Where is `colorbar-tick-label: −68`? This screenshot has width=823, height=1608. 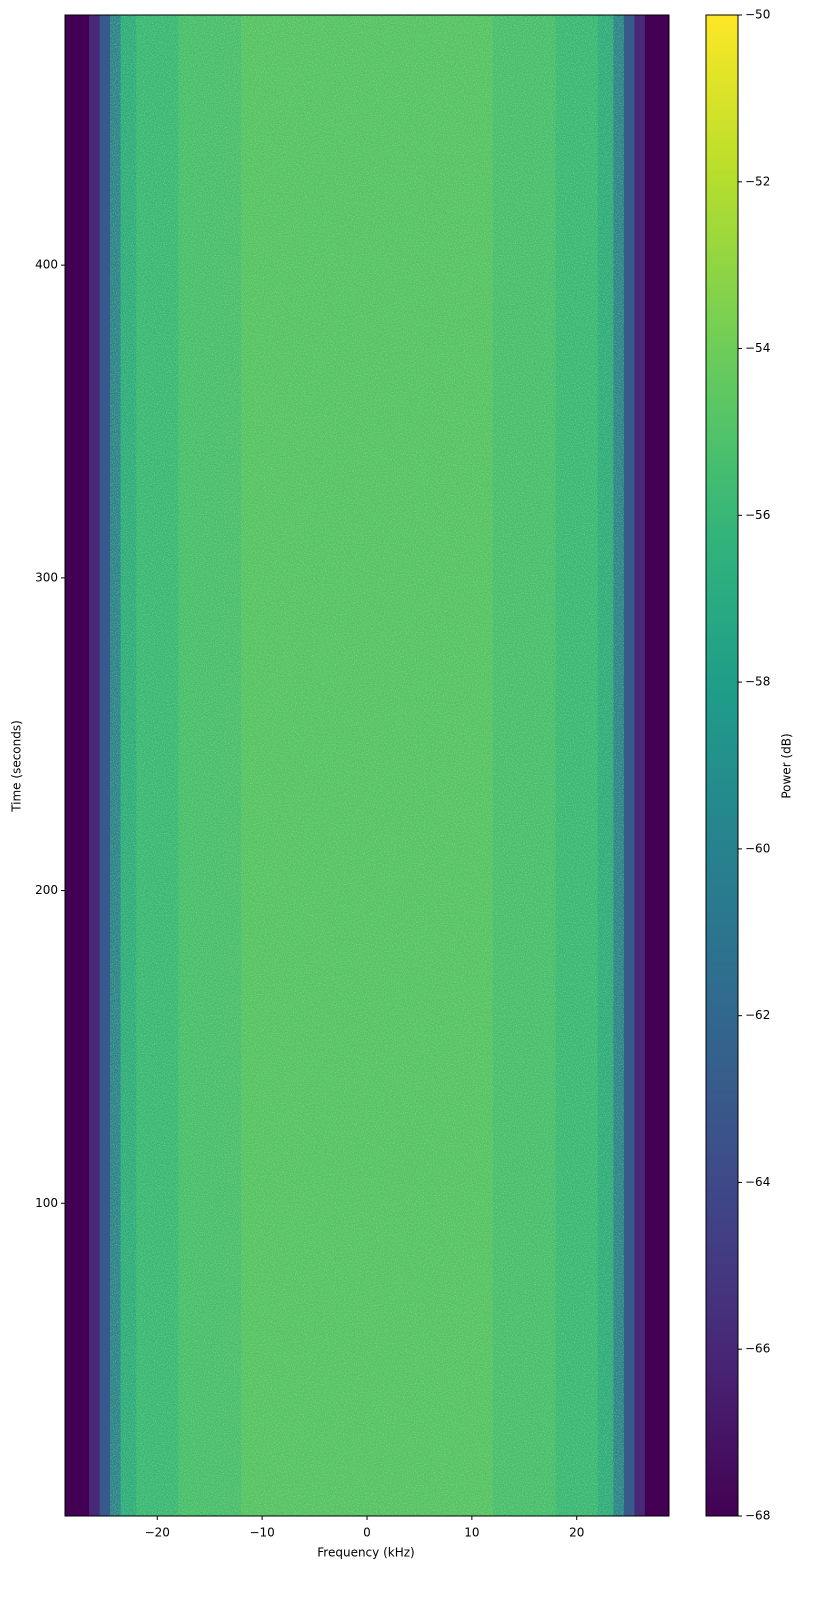
colorbar-tick-label: −68 is located at coordinates (757, 1516).